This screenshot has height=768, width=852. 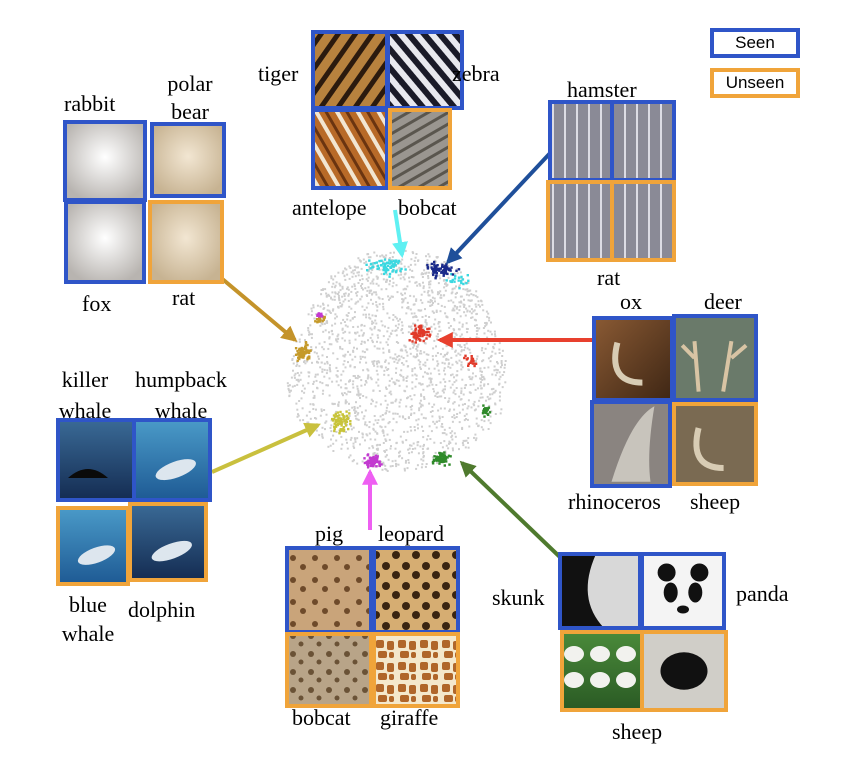 I want to click on tile-border-seen, so click(x=683, y=591).